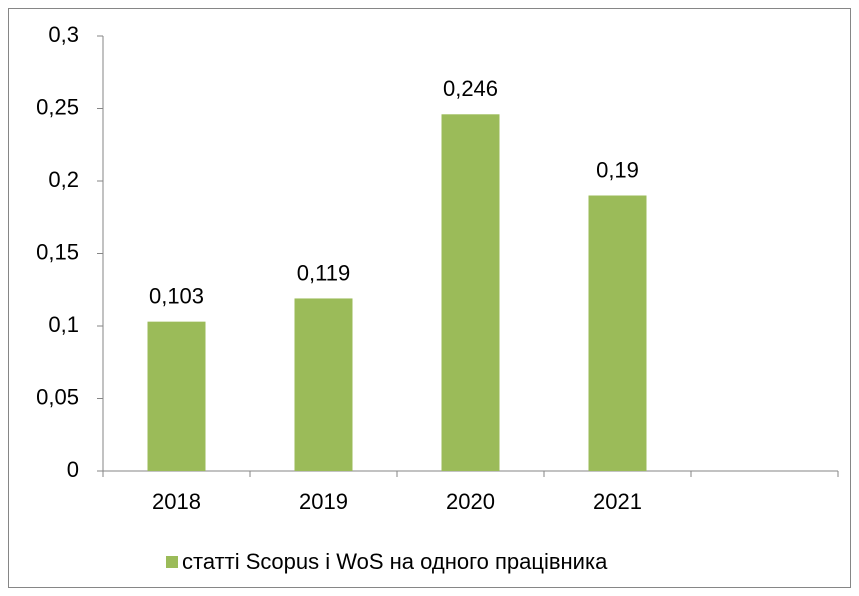  I want to click on data-label: 0,119, so click(323, 272).